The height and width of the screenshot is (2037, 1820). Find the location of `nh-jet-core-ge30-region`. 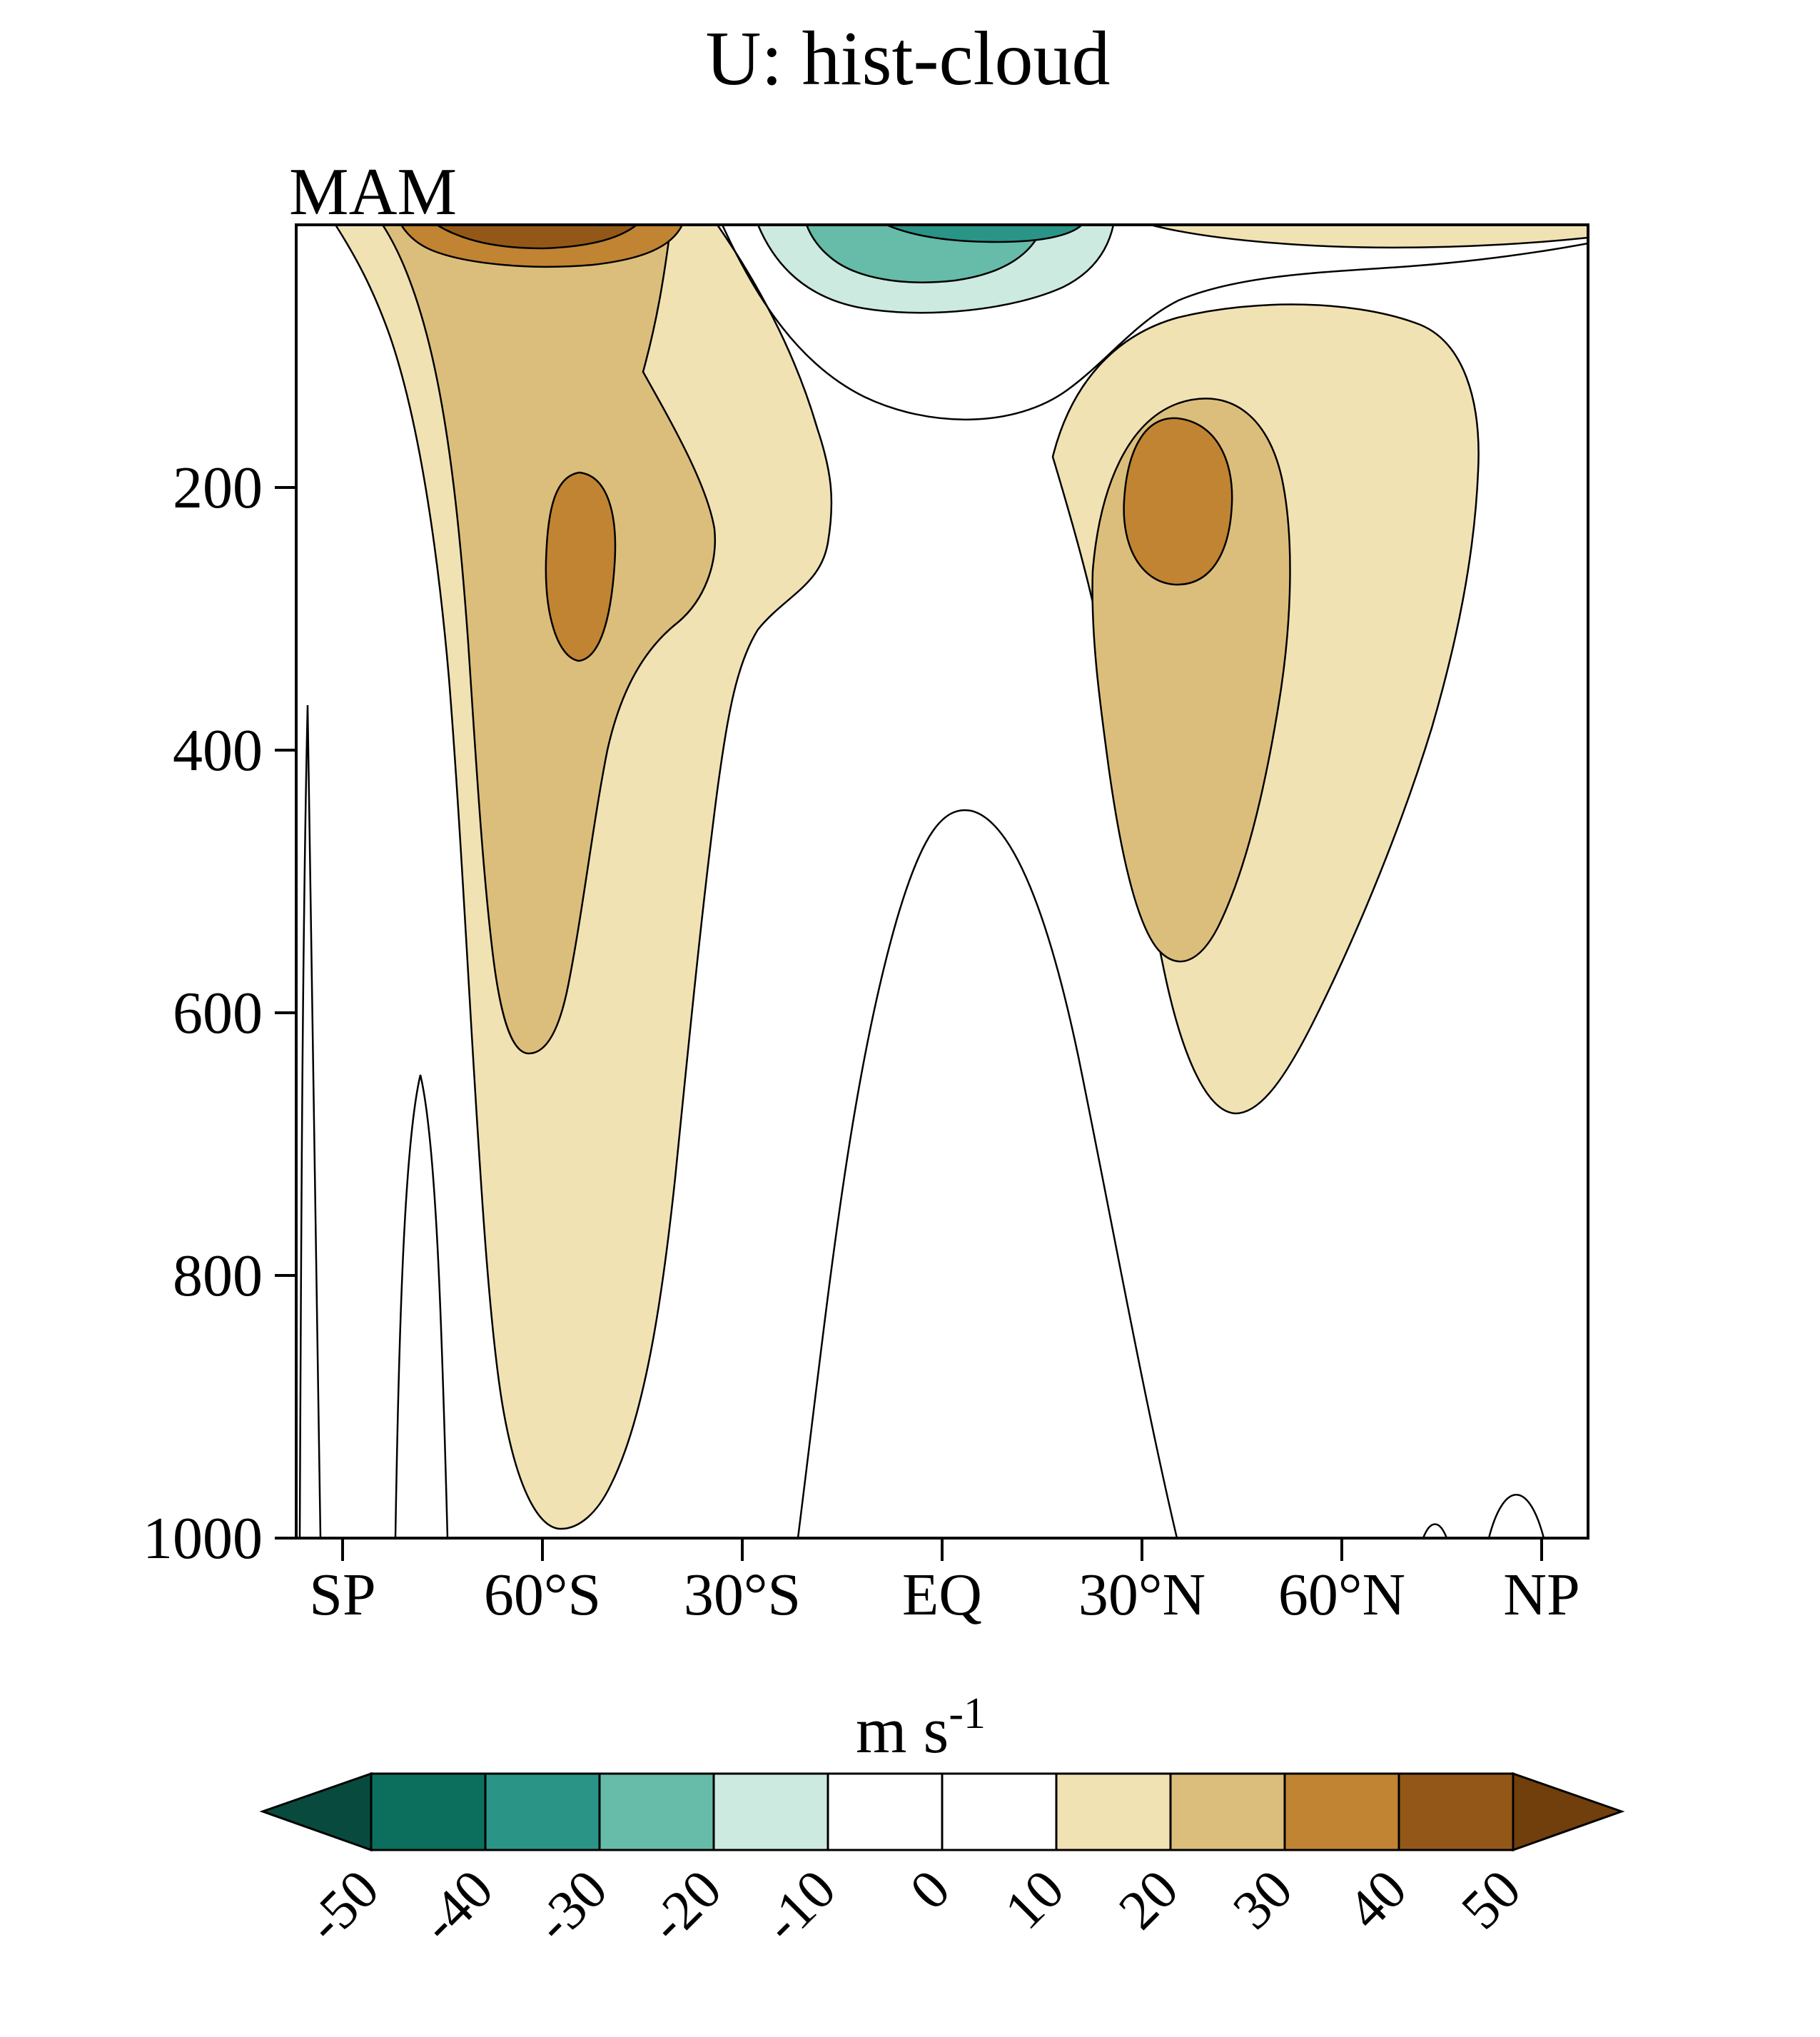

nh-jet-core-ge30-region is located at coordinates (1178, 501).